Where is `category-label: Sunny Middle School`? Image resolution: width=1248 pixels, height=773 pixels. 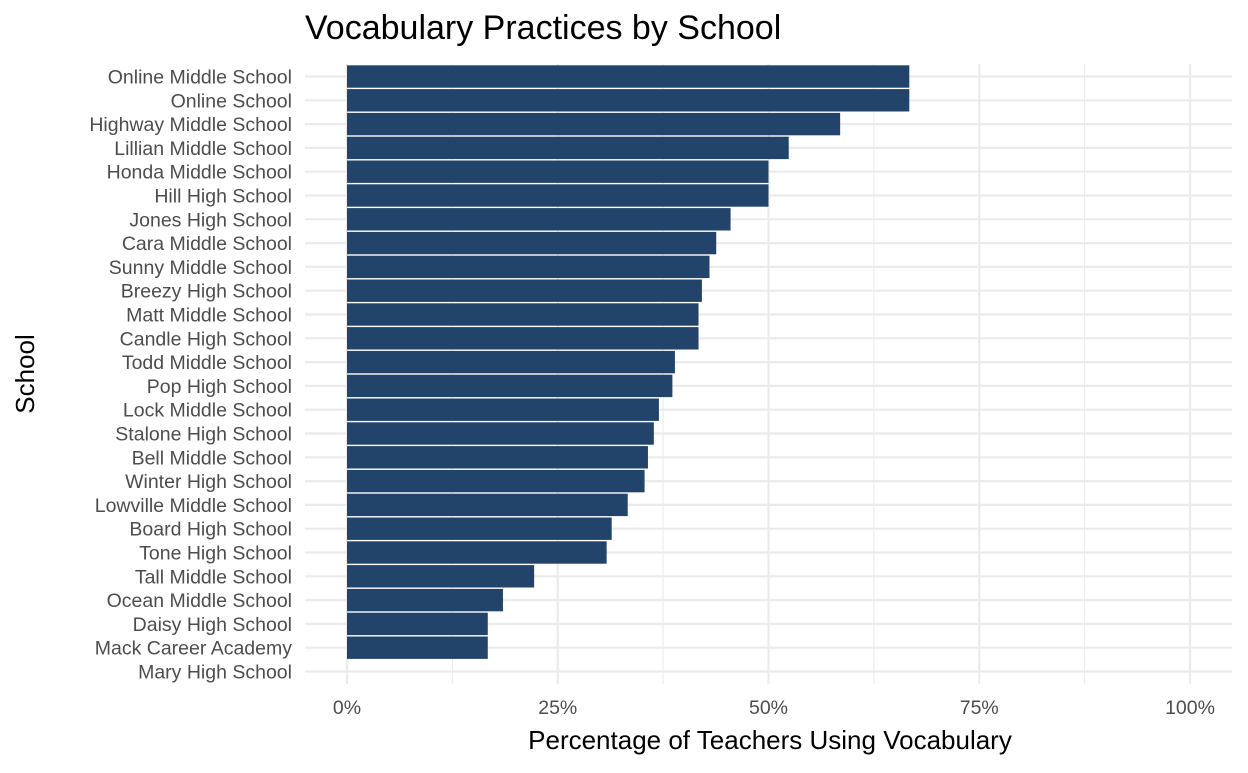
category-label: Sunny Middle School is located at coordinates (200, 268).